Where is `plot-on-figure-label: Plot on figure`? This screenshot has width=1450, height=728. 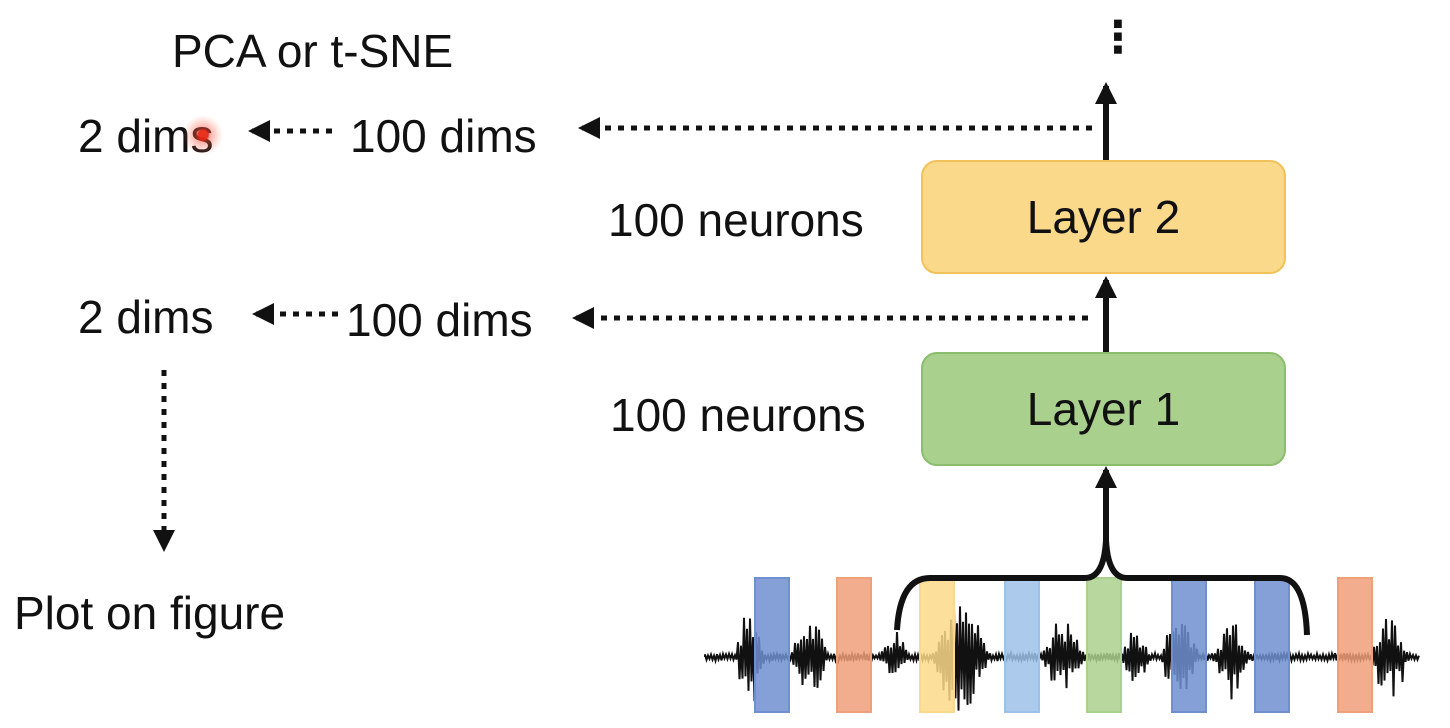
plot-on-figure-label: Plot on figure is located at coordinates (150, 613).